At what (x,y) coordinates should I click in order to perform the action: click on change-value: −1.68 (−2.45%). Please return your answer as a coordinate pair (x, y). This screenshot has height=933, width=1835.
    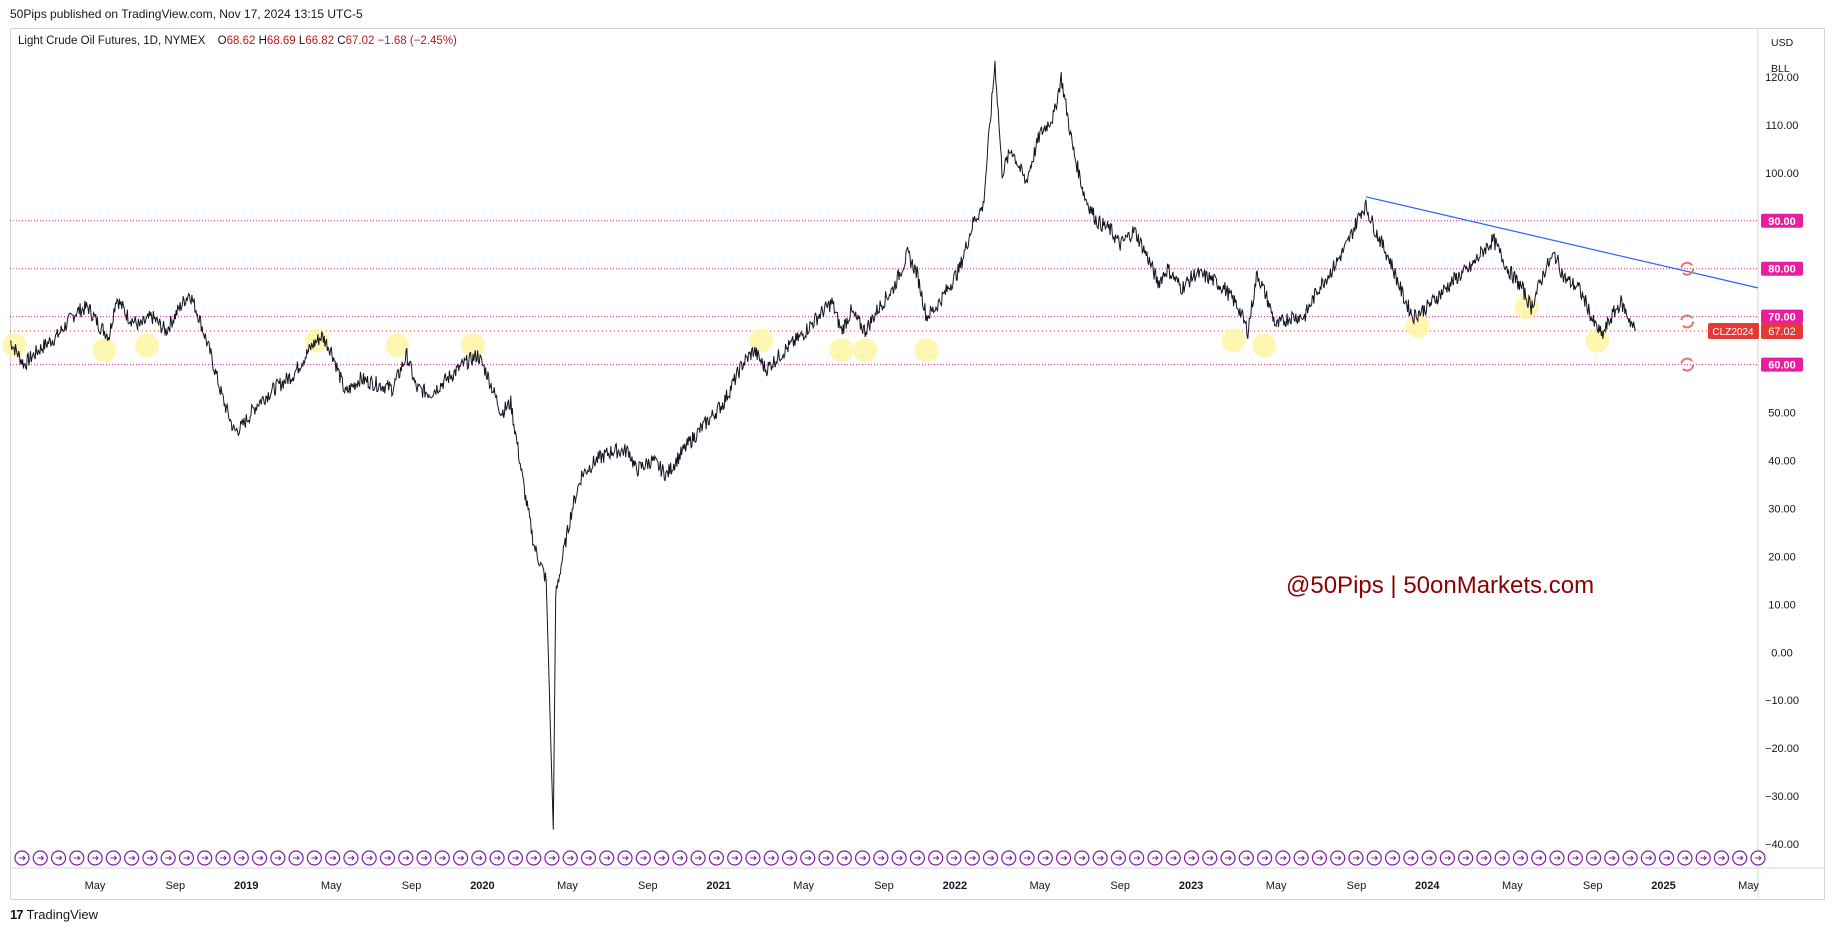
    Looking at the image, I should click on (417, 41).